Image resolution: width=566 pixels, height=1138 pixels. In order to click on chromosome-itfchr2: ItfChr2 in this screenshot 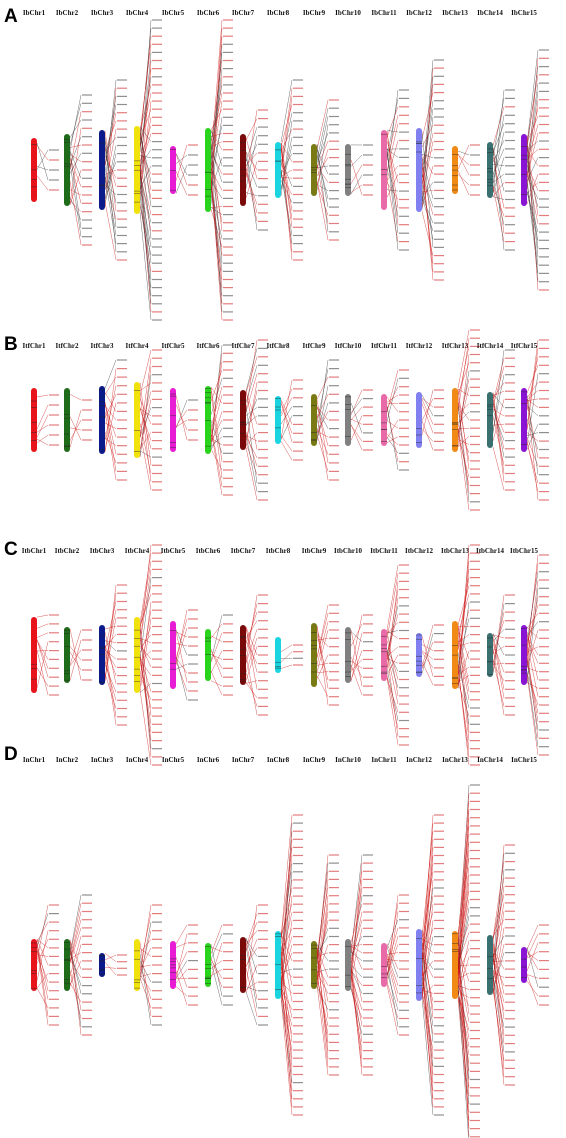, I will do `click(74, 397)`.